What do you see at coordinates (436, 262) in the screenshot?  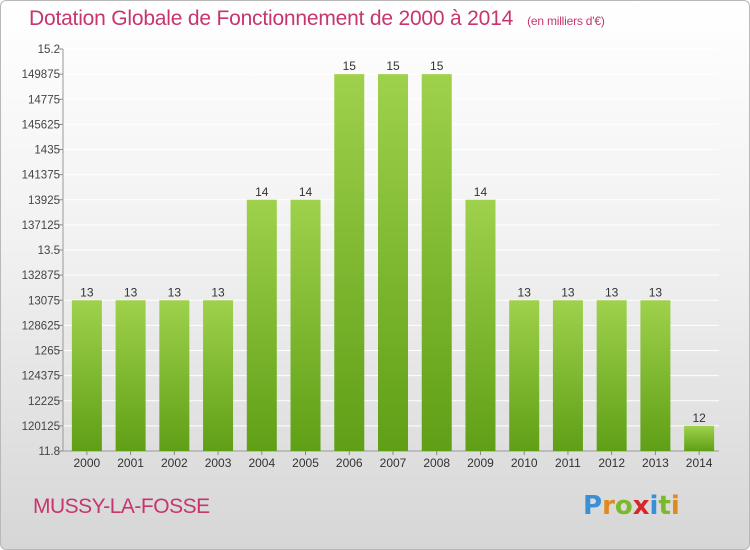 I see `bar-2008` at bounding box center [436, 262].